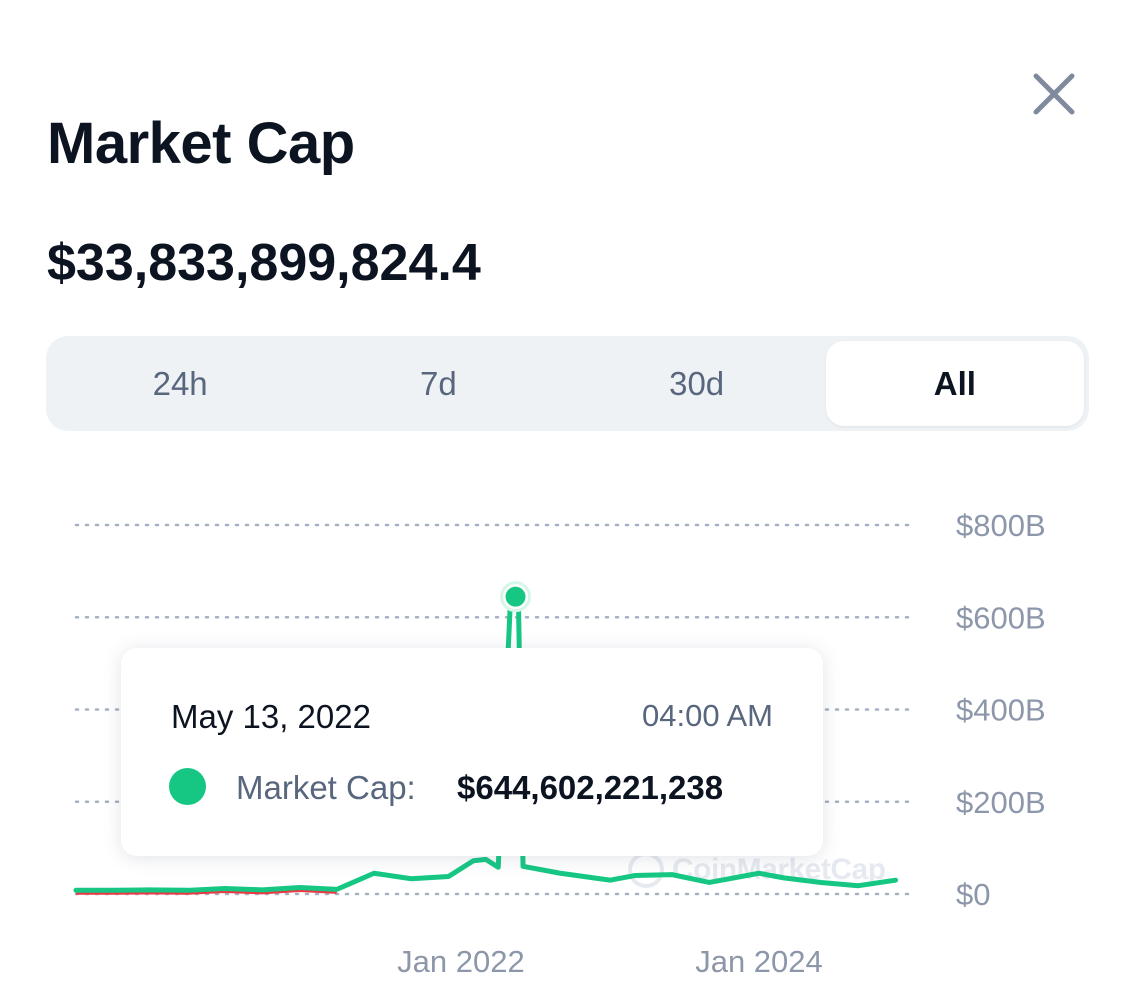  What do you see at coordinates (187, 786) in the screenshot?
I see `tooltip-series-dot` at bounding box center [187, 786].